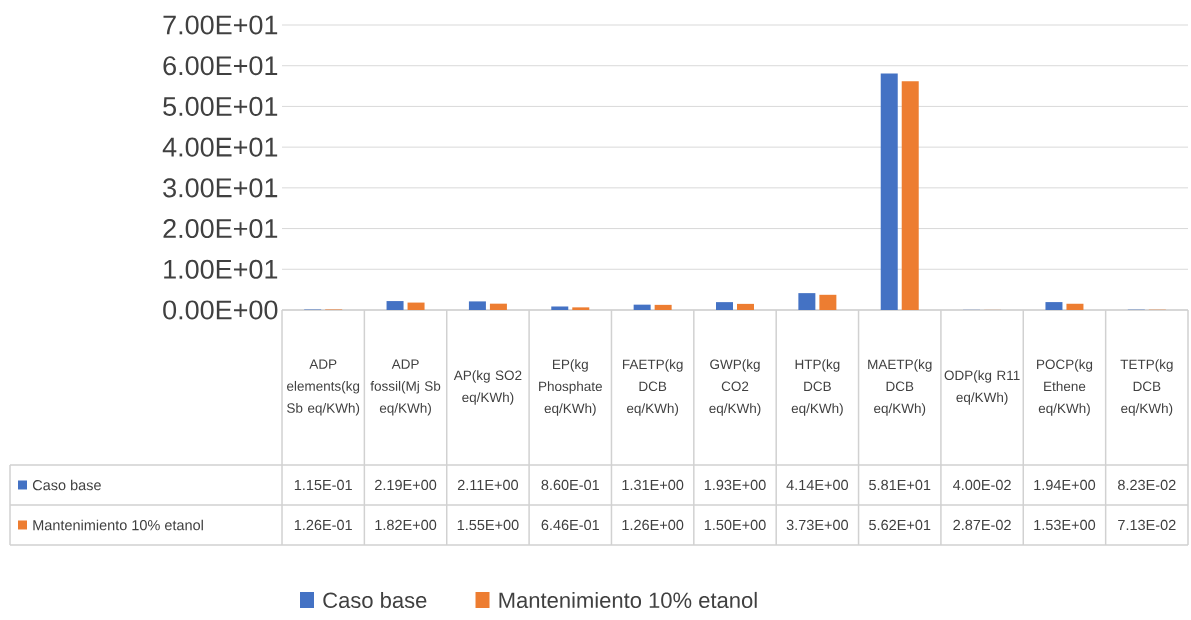  I want to click on y-tick-label: 4.00E+01, so click(220, 147).